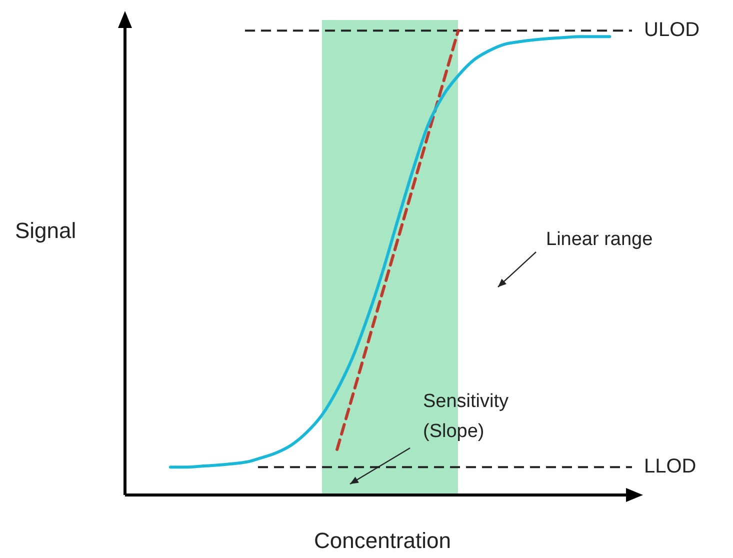 The width and height of the screenshot is (733, 558). Describe the element at coordinates (466, 416) in the screenshot. I see `annotation: Sensitivity (Slope)` at that location.